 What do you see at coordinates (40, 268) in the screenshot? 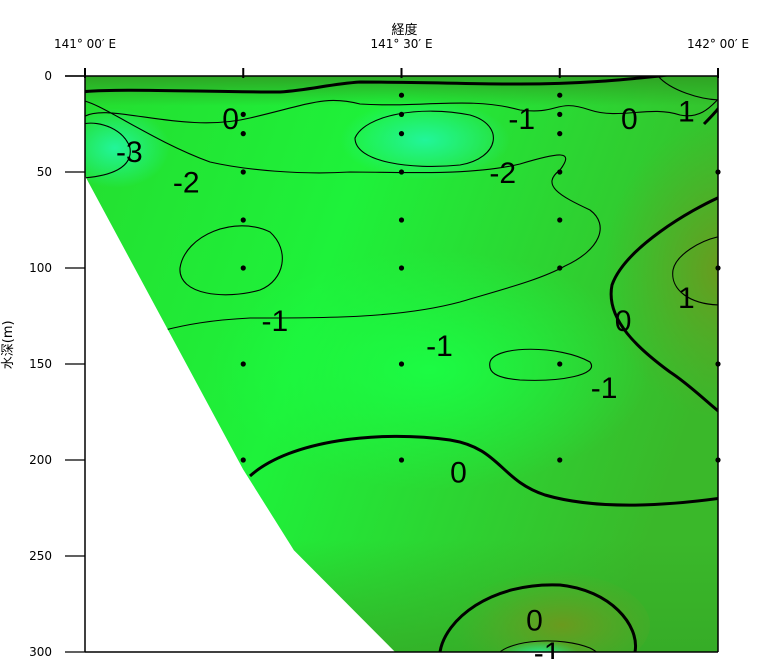
I see `y-tick-label: 100` at bounding box center [40, 268].